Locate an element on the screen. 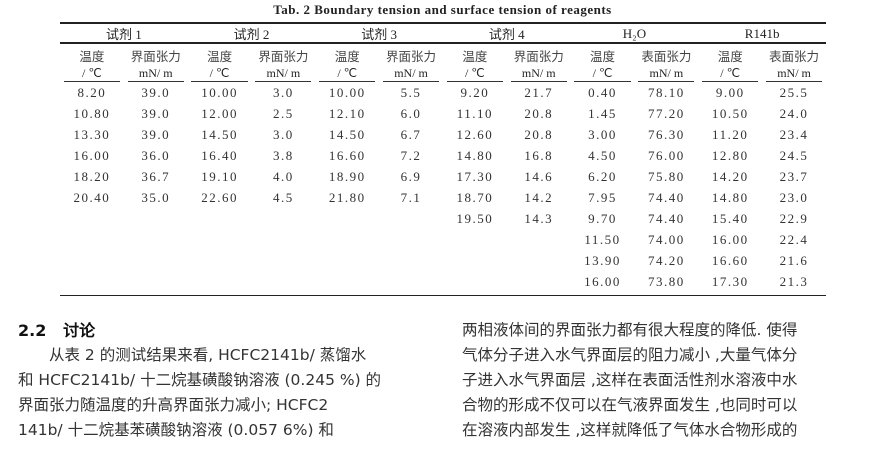  table-cell: 3.00 is located at coordinates (602, 134).